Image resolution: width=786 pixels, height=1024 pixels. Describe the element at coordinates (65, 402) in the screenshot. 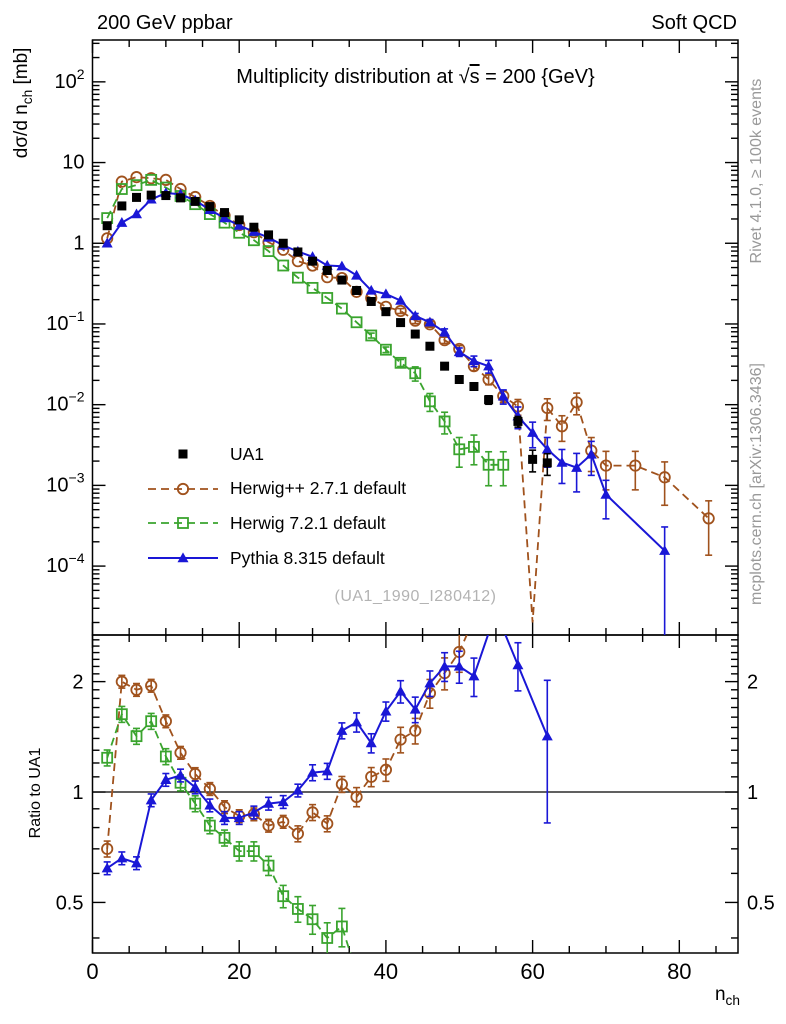

I see `svg-text: 10⁻²` at that location.